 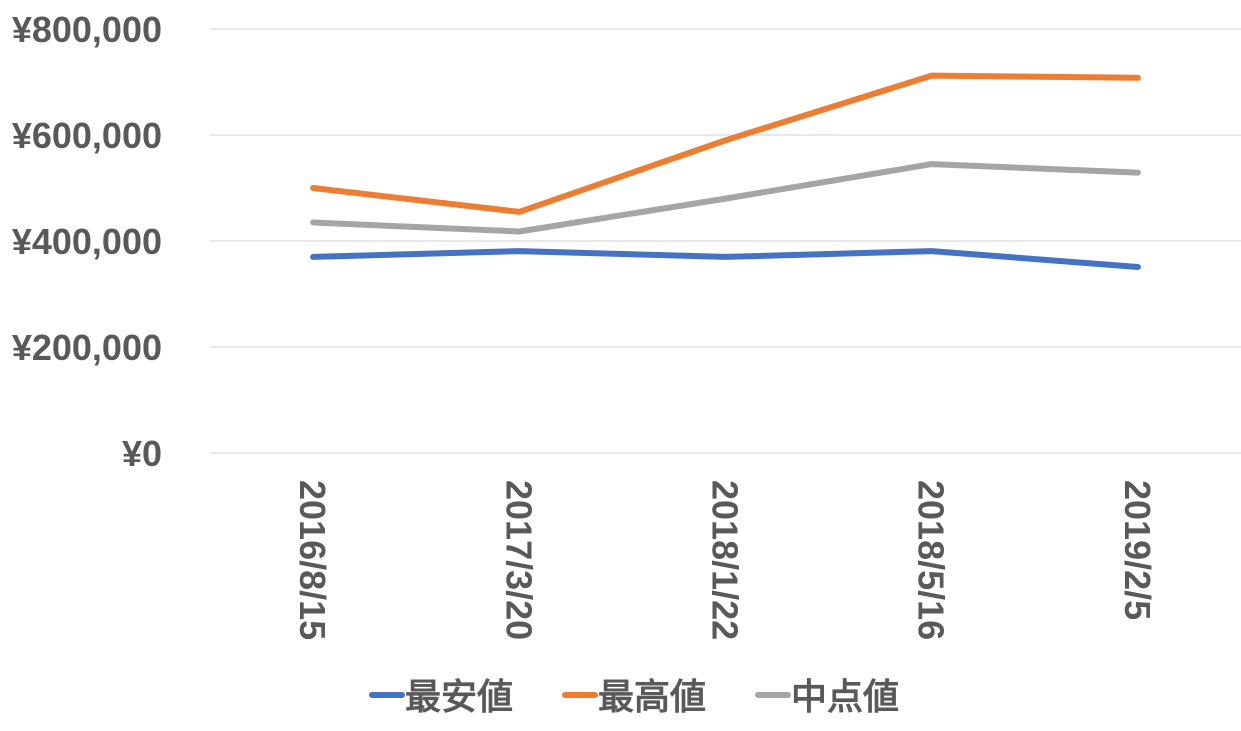 I want to click on legend-label: 最高値, so click(x=652, y=697).